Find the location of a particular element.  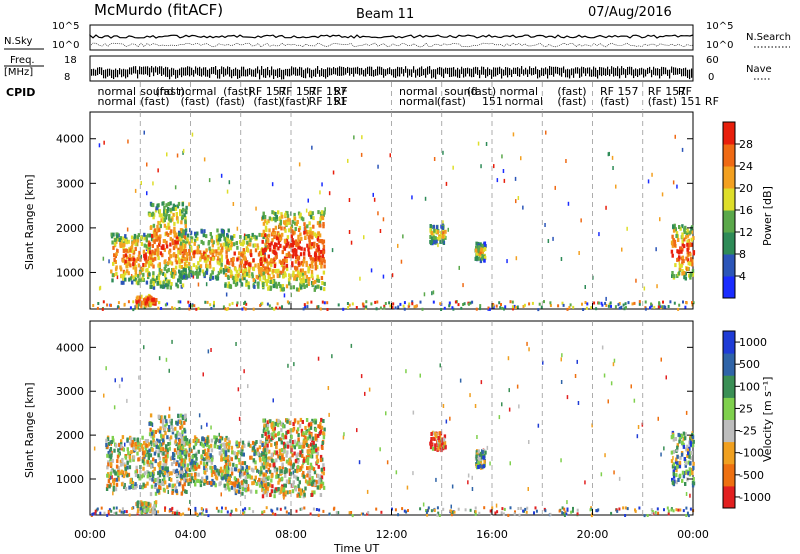

colorbar-swatch is located at coordinates (729, 287).